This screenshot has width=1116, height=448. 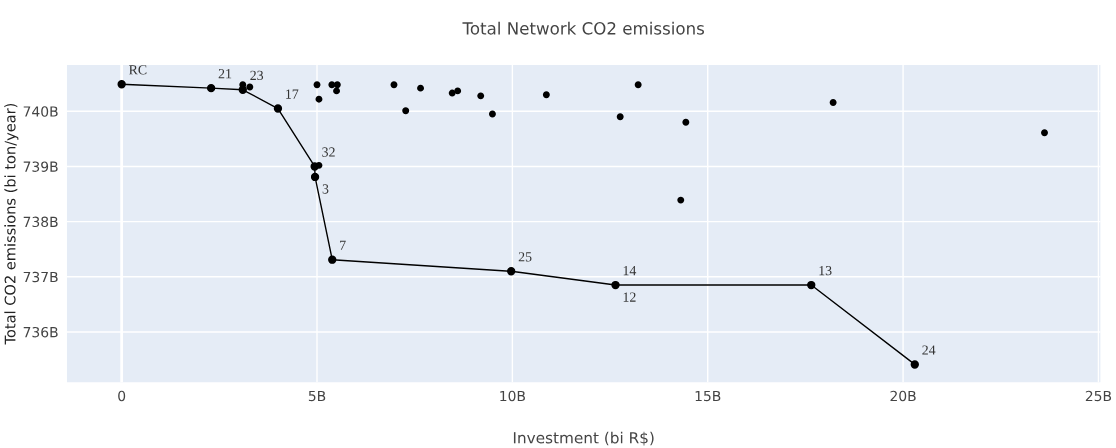 I want to click on x-tick-label: 0, so click(x=122, y=396).